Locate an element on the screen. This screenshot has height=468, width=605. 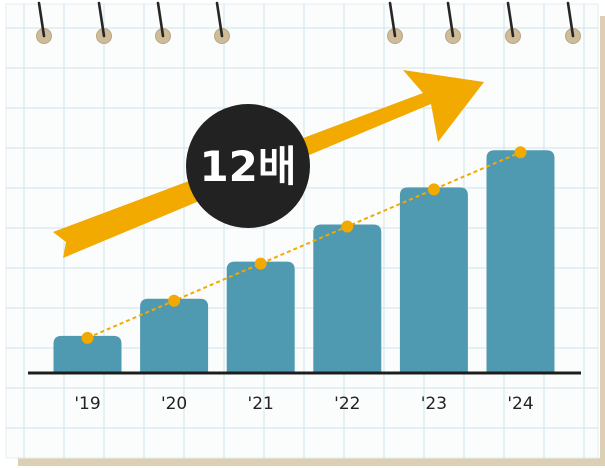
x-ticks: '19 '20 '21 '22 '23 '24 is located at coordinates (303, 404).